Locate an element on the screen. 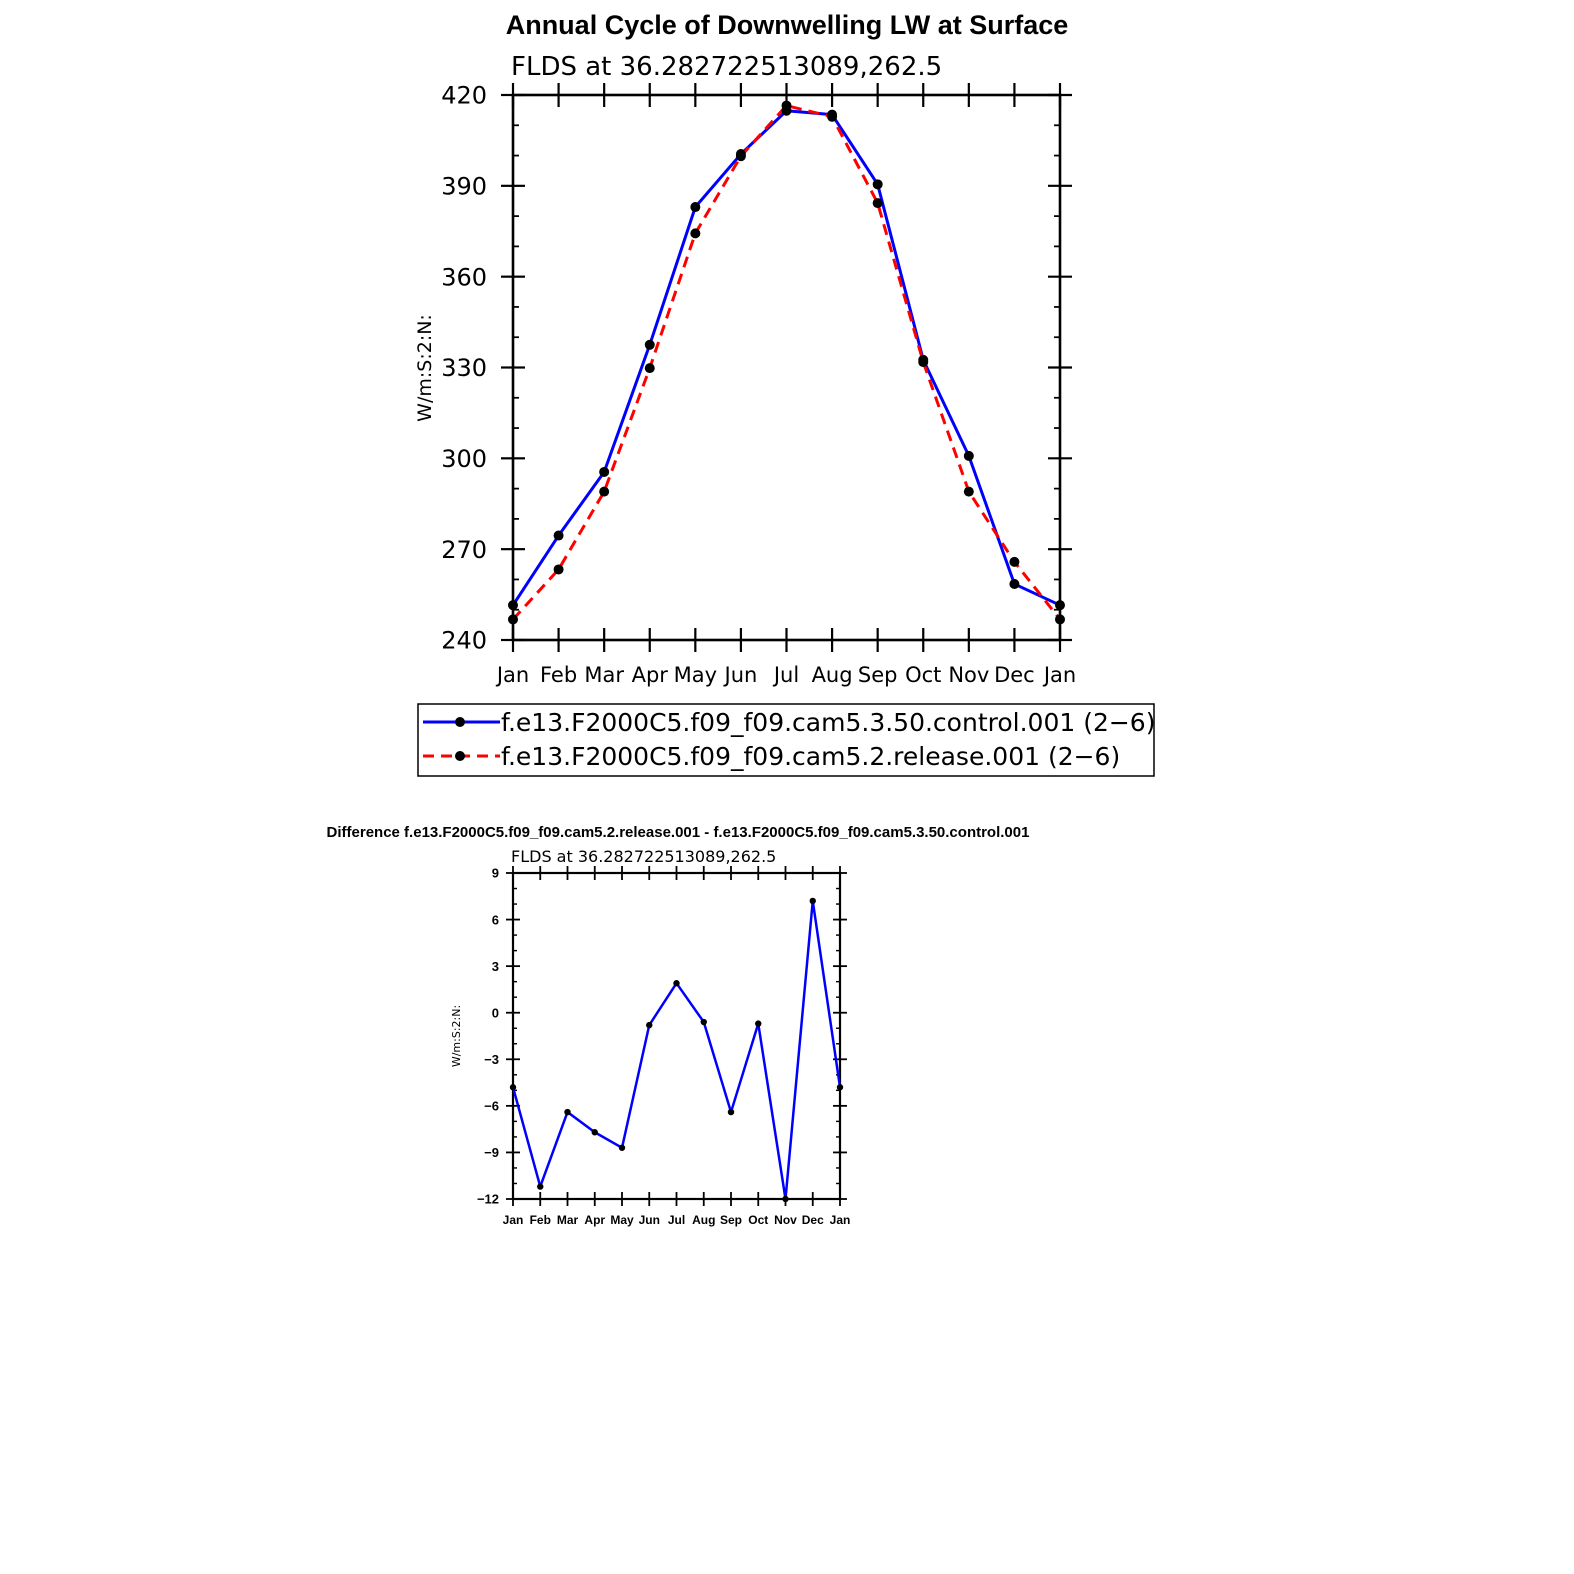 Image resolution: width=1574 pixels, height=1574 pixels. chart2-y-tick-label: 9 is located at coordinates (495, 873).